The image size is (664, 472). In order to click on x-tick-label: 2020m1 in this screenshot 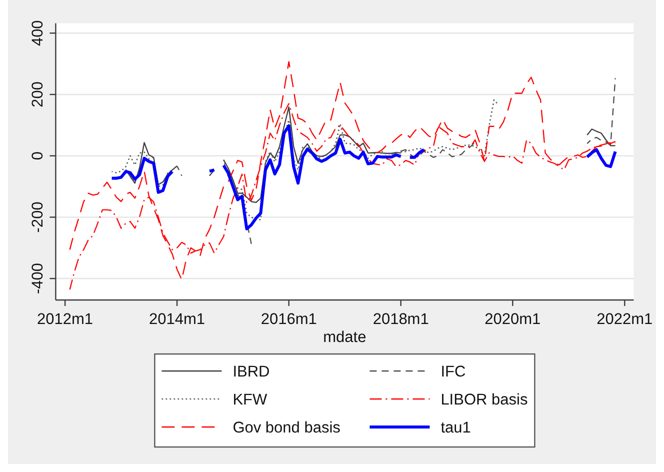, I will do `click(512, 319)`.